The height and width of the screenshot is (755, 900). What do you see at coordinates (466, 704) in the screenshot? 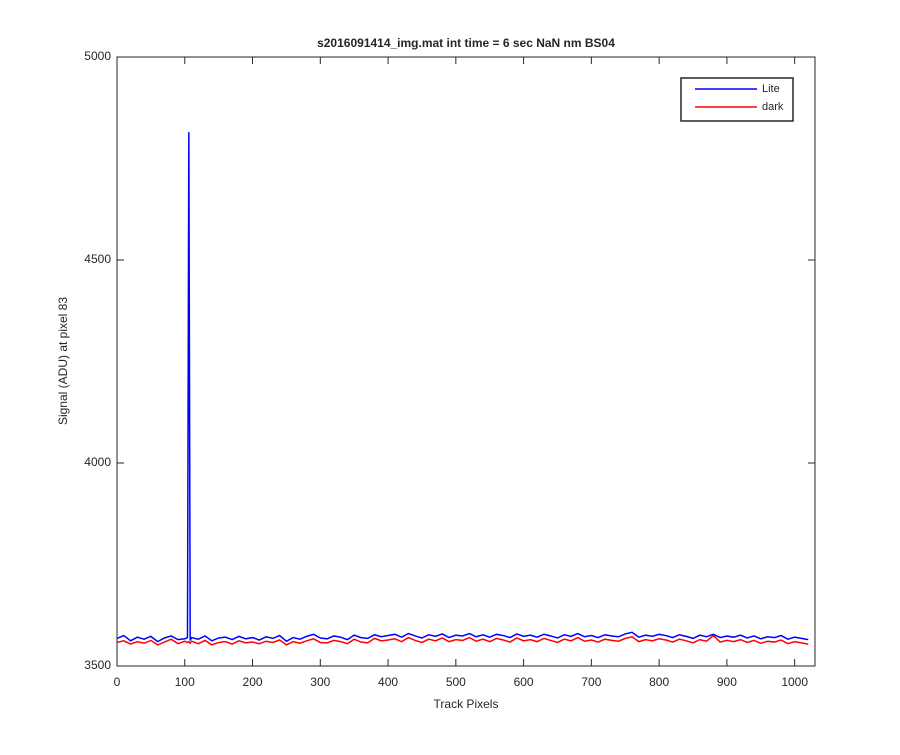
I see `x-axis-label: Track Pixels` at bounding box center [466, 704].